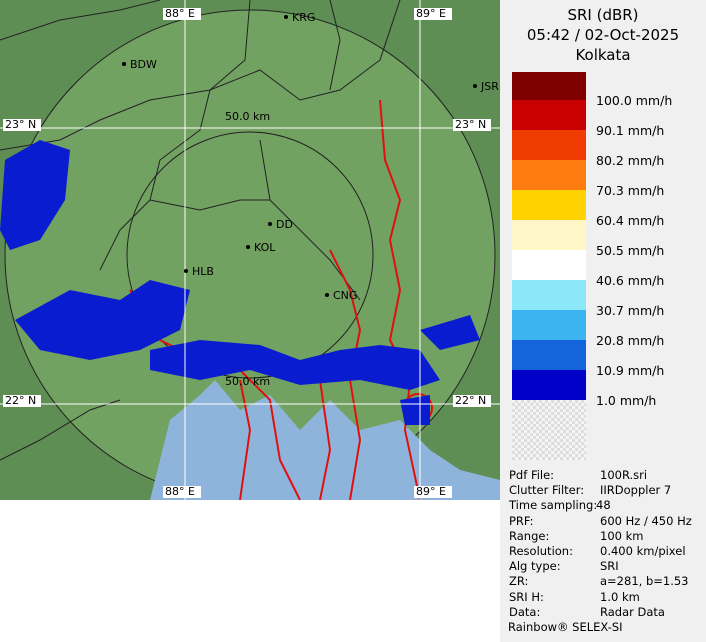 Image resolution: width=706 pixels, height=642 pixels. What do you see at coordinates (541, 551) in the screenshot?
I see `info-key: Resolution:` at bounding box center [541, 551].